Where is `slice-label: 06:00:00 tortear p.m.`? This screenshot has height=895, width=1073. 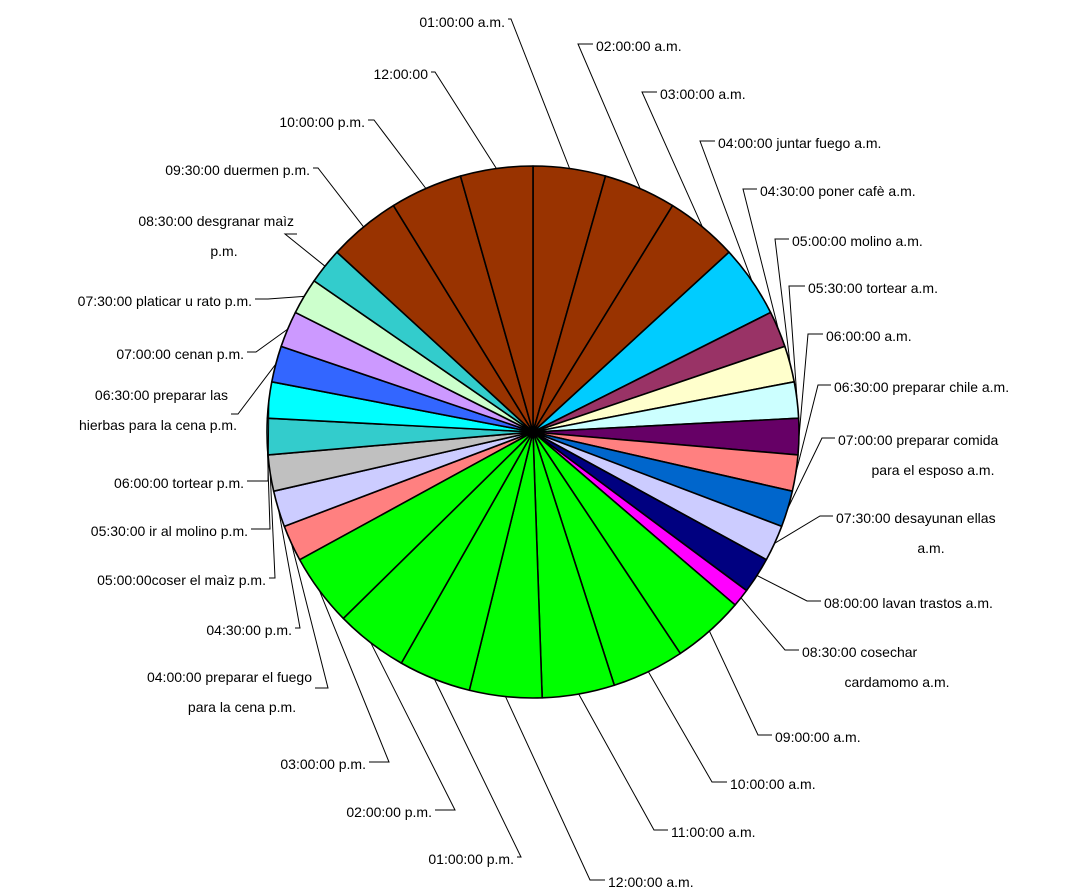
slice-label: 06:00:00 tortear p.m. is located at coordinates (179, 483).